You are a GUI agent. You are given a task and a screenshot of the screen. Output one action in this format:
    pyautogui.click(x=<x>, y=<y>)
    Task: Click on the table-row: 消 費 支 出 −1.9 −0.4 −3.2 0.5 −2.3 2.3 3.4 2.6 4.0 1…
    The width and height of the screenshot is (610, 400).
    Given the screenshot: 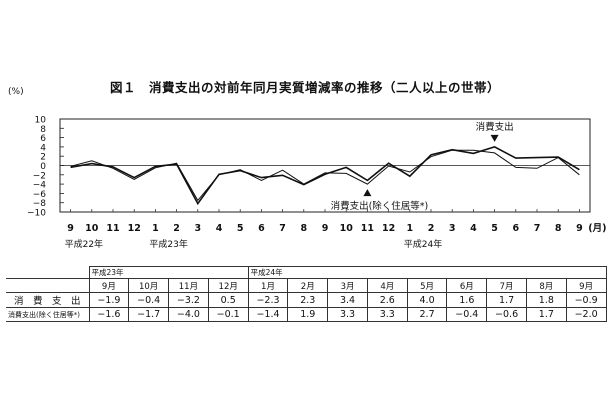 What is the action you would take?
    pyautogui.click(x=306, y=300)
    